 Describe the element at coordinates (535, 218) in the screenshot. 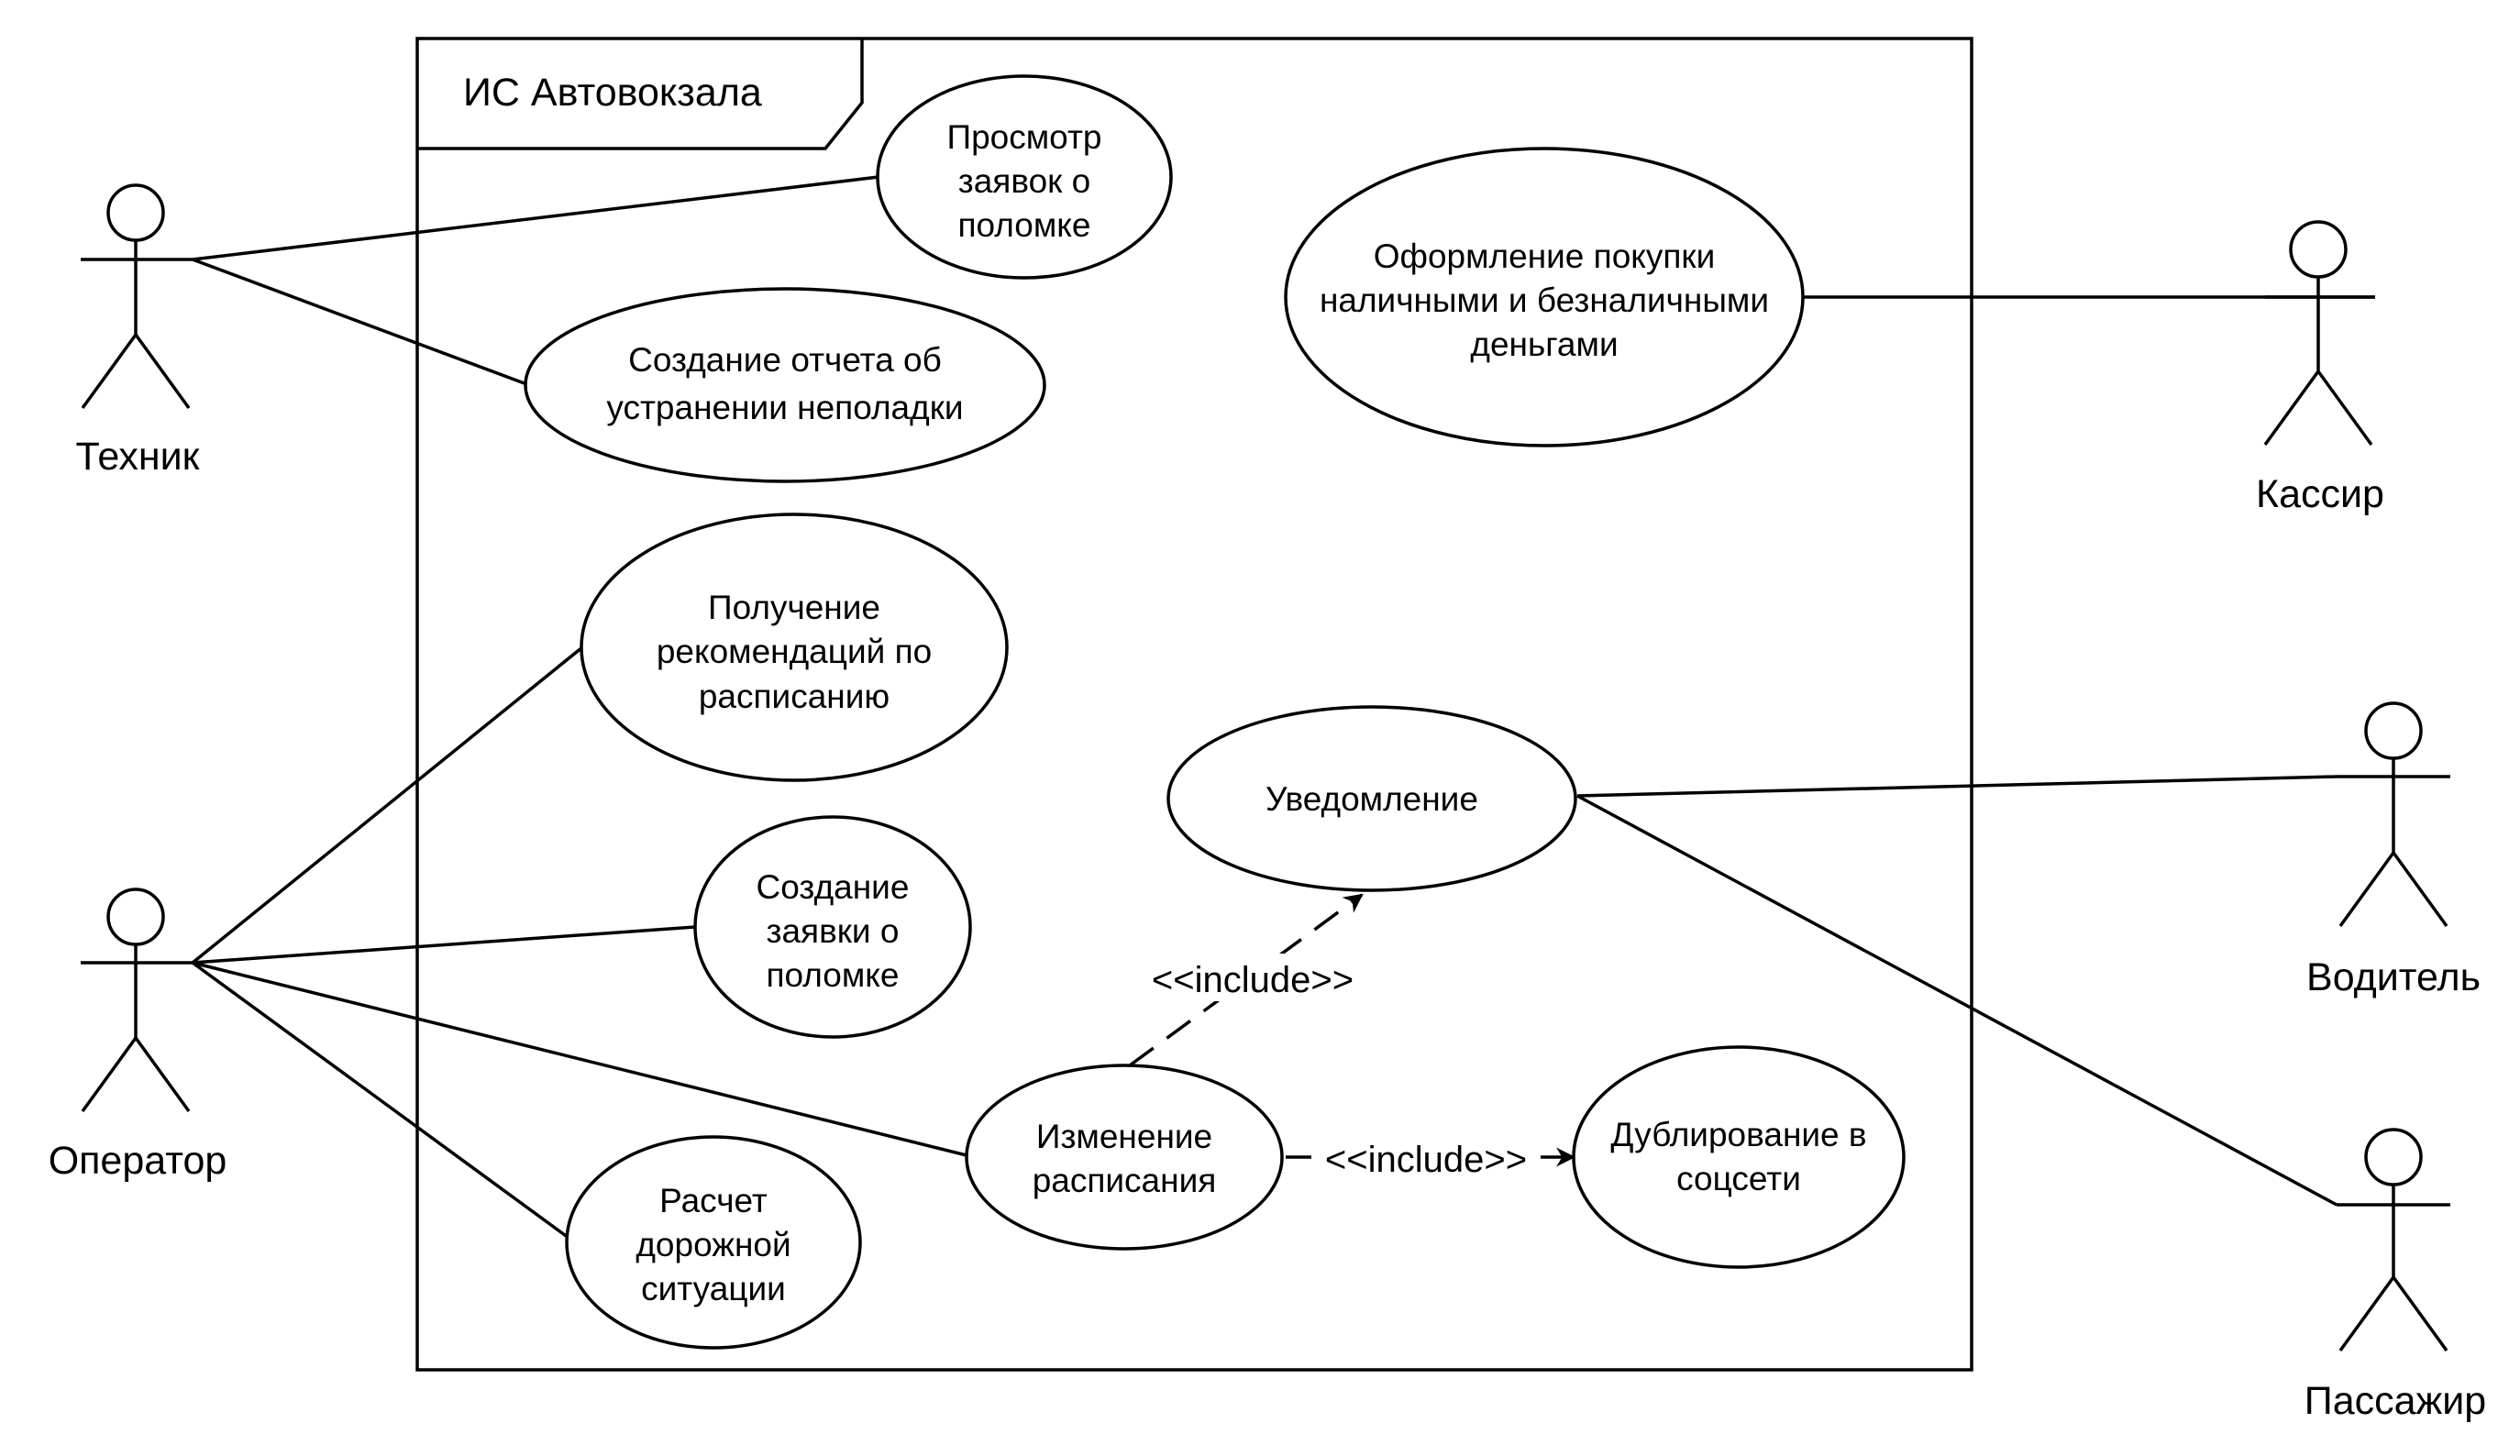

I see `assoc-technician-view` at that location.